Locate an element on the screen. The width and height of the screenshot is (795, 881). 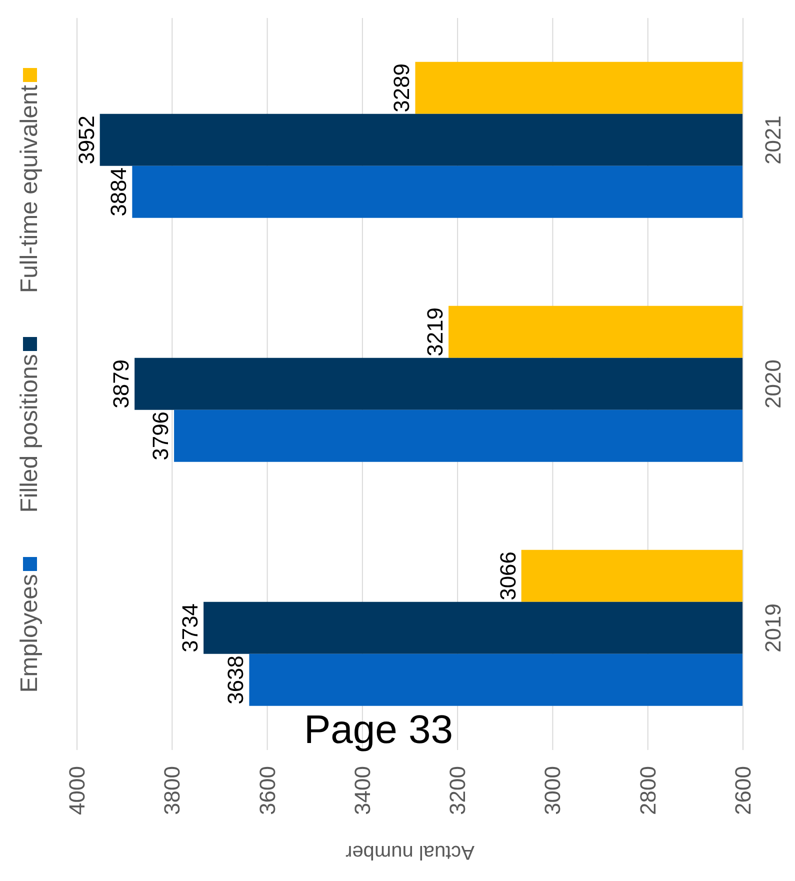
y-tick-label: 2020 is located at coordinates (773, 384).